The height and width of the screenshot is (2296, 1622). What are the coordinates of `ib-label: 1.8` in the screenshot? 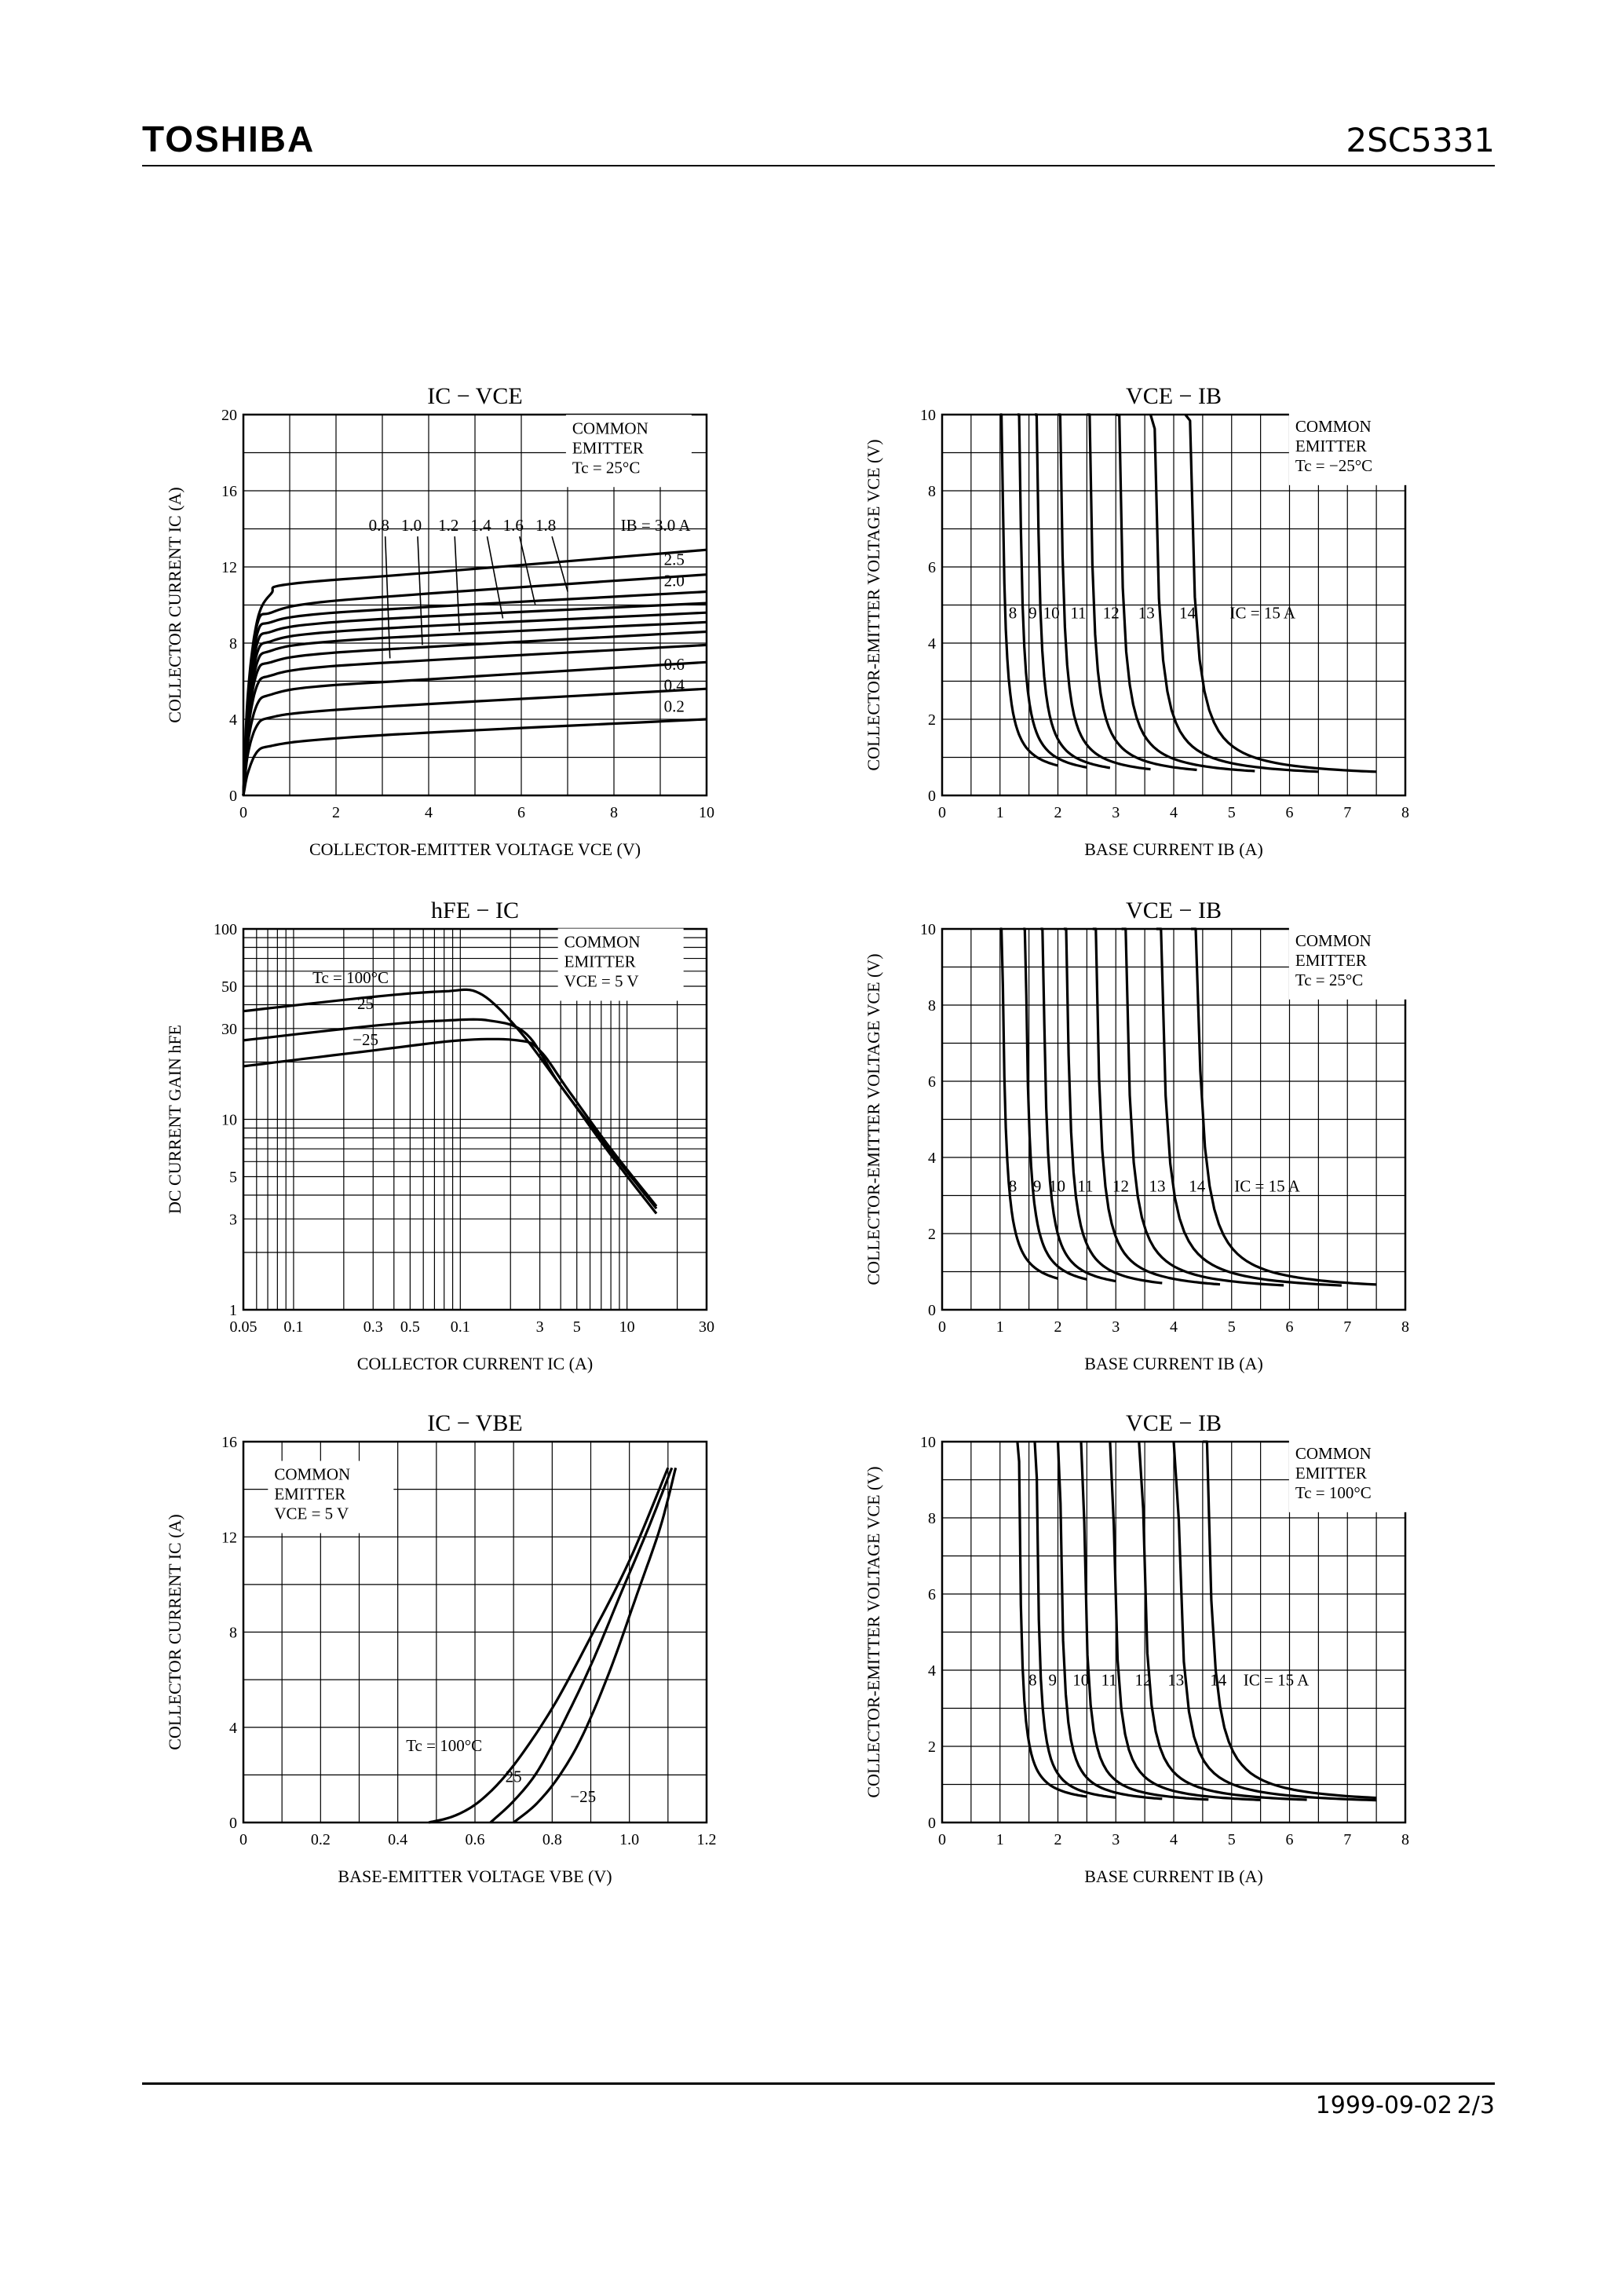 It's located at (545, 525).